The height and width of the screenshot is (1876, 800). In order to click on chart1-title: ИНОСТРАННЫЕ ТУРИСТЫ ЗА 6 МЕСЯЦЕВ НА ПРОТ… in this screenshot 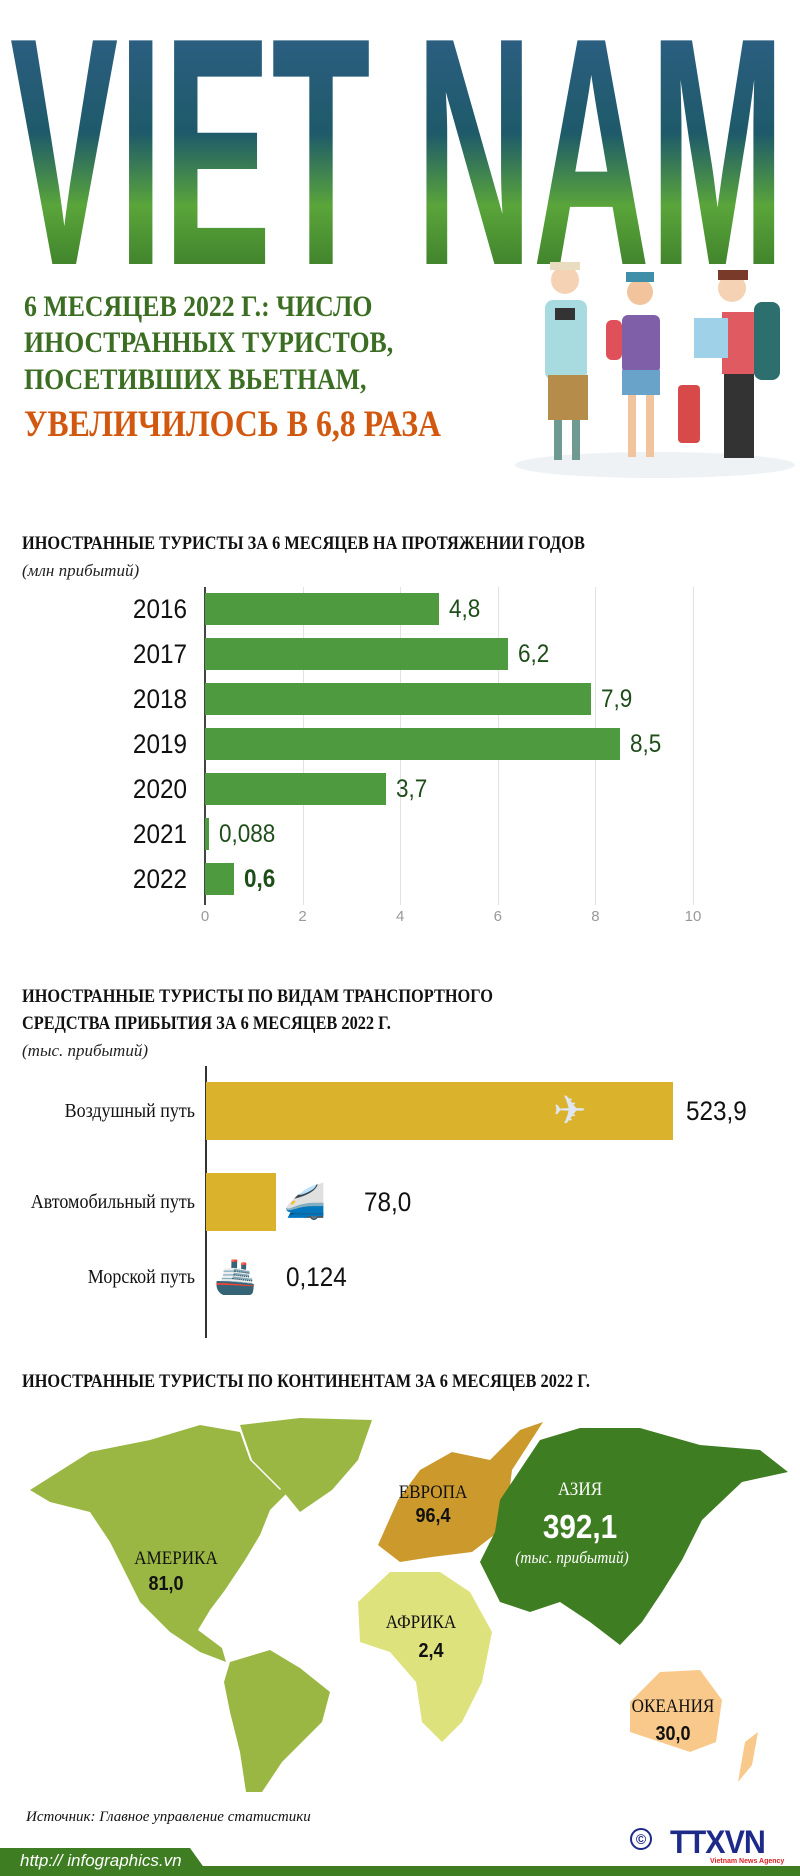, I will do `click(303, 543)`.